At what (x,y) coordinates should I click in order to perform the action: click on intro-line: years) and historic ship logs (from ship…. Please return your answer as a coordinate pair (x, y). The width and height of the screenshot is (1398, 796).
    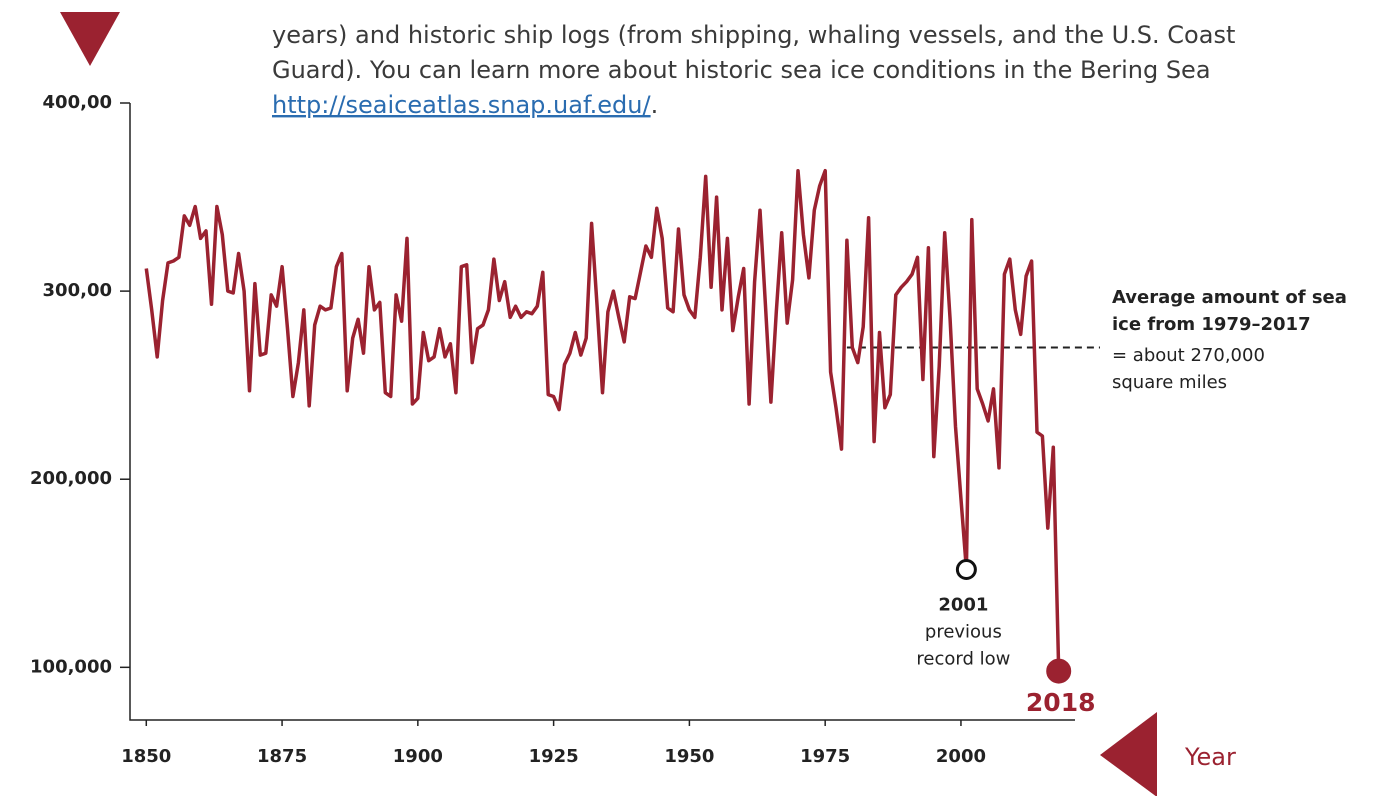
    Looking at the image, I should click on (753, 35).